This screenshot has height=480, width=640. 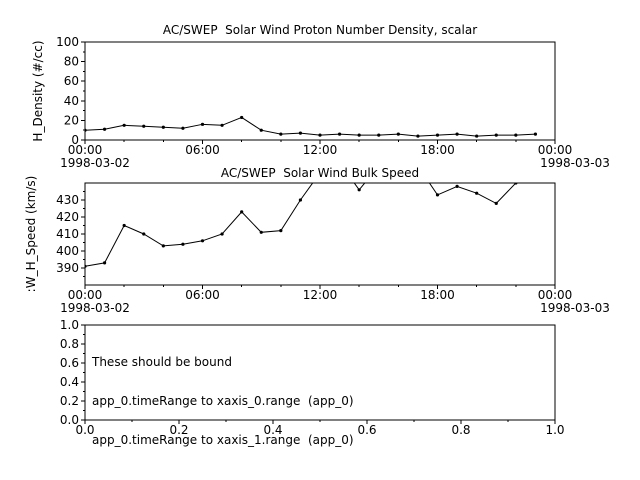 What do you see at coordinates (67, 251) in the screenshot?
I see `y-tick-label: 400` at bounding box center [67, 251].